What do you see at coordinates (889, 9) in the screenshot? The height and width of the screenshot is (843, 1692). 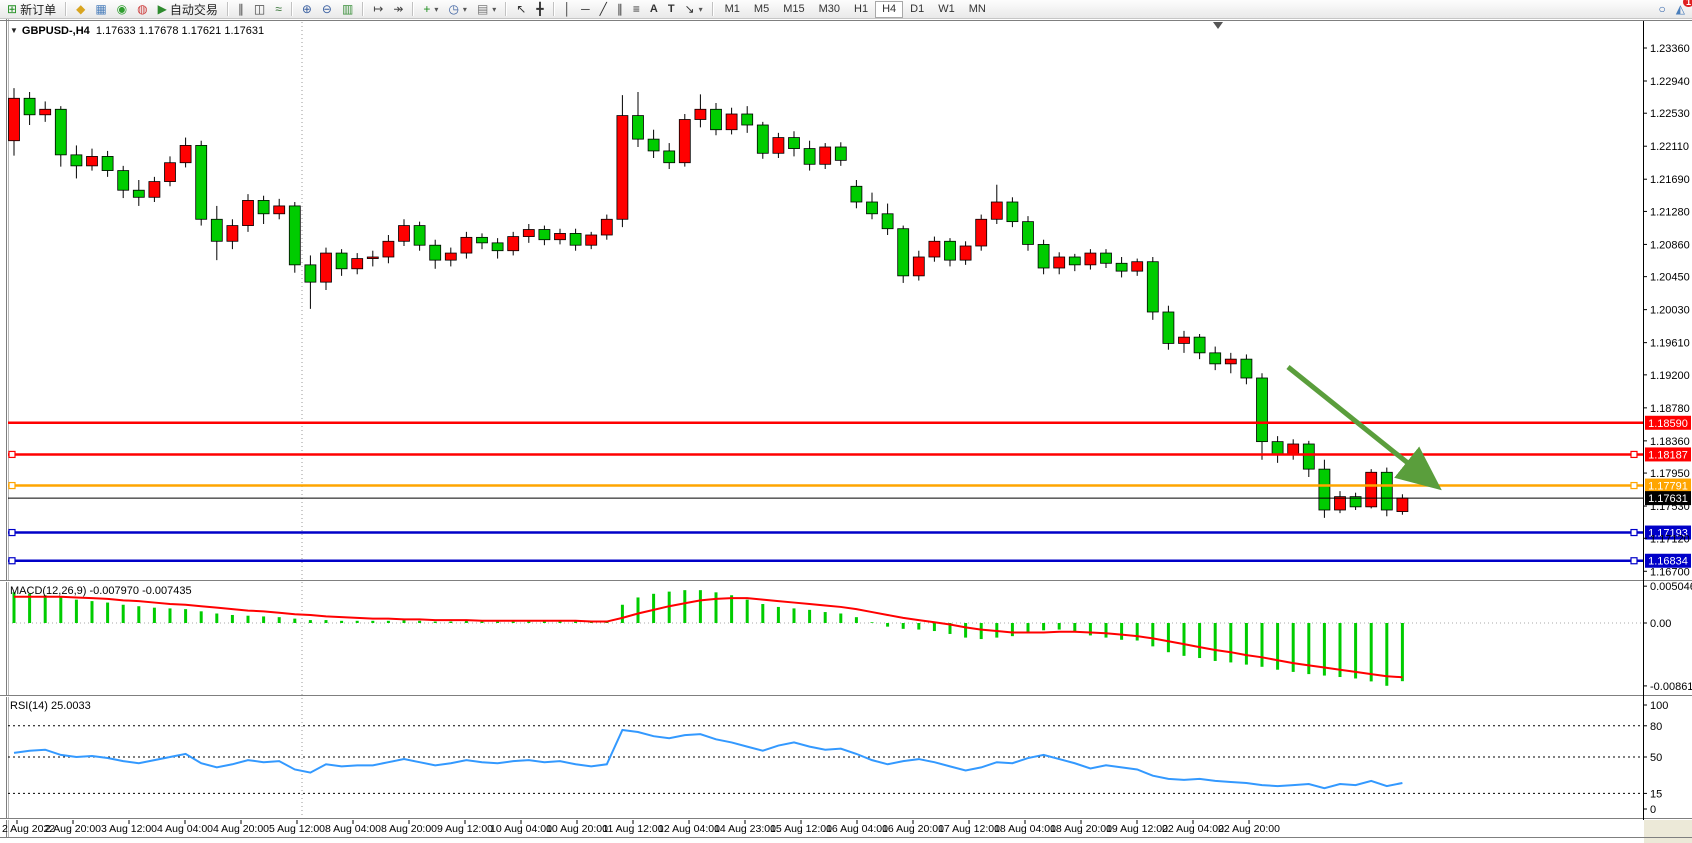 I see `timeframe-h4-button: H4` at bounding box center [889, 9].